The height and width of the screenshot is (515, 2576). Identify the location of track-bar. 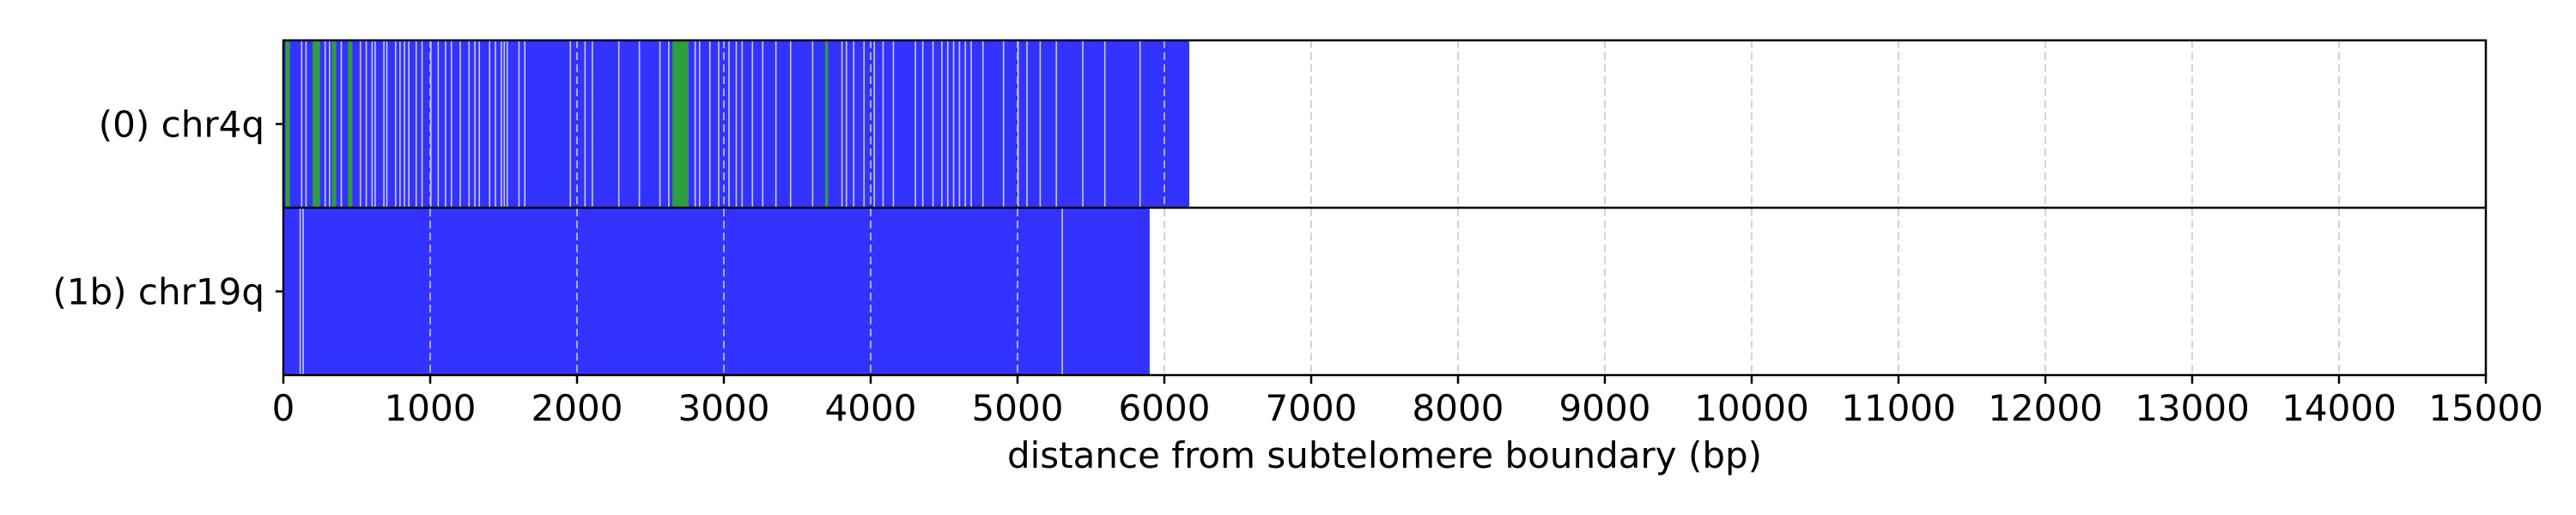
(716, 291).